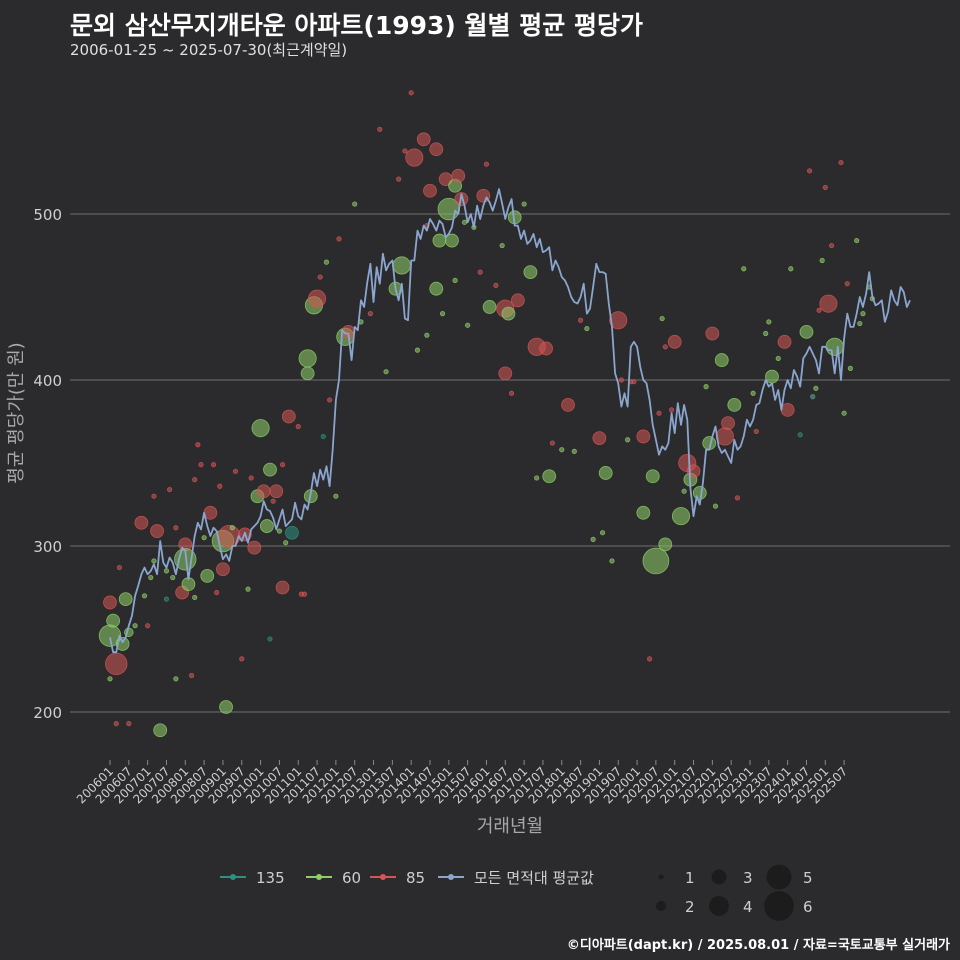 The image size is (960, 960). What do you see at coordinates (209, 50) in the screenshot?
I see `chart-subtitle: 2006-01-25 ~ 2025-07-30(최근계약일)` at bounding box center [209, 50].